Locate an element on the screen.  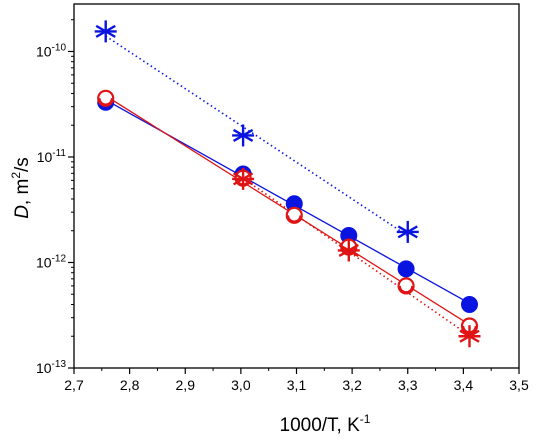
y-axis-label-var: D is located at coordinates (22, 212).